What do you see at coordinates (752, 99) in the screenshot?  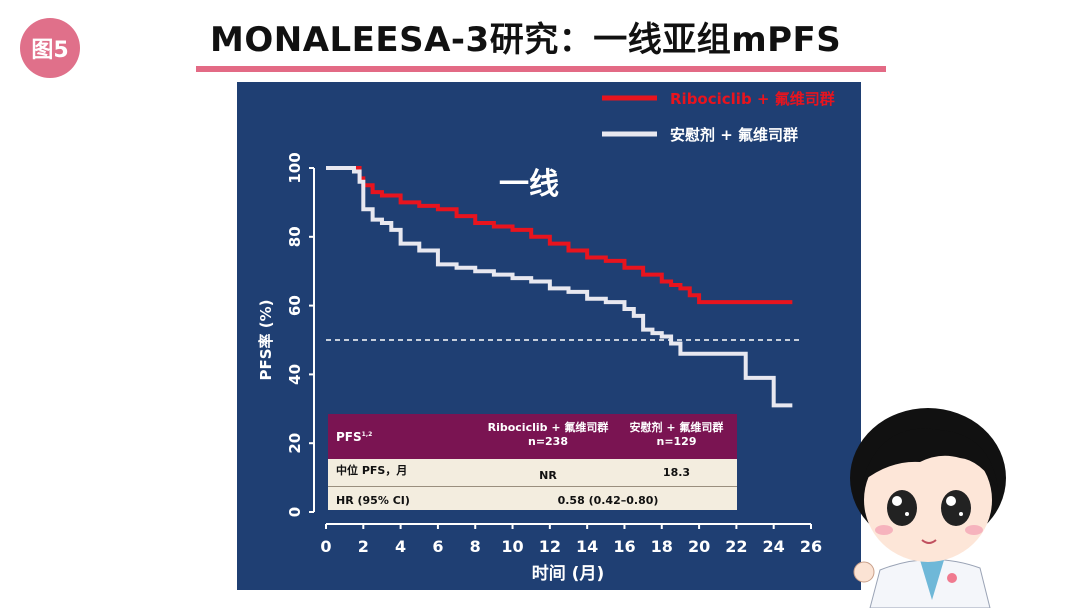 I see `legend-label-0: Ribociclib + 氟维司群` at bounding box center [752, 99].